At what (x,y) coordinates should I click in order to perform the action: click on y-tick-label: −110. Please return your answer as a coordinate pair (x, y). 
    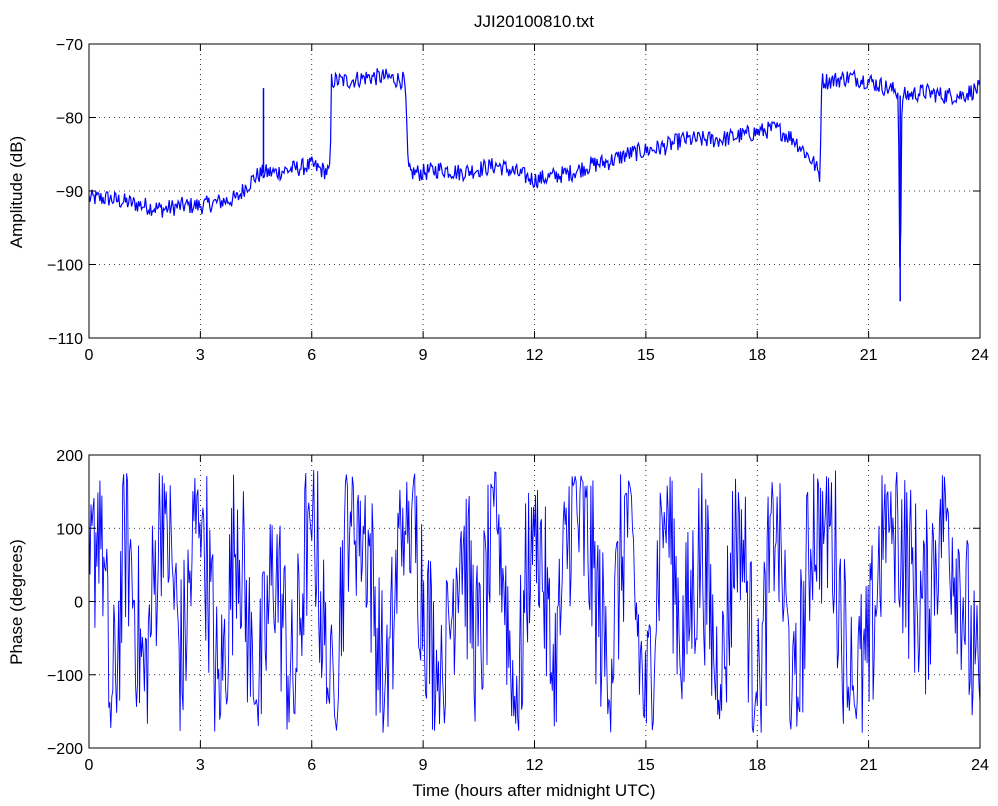
    Looking at the image, I should click on (65, 339).